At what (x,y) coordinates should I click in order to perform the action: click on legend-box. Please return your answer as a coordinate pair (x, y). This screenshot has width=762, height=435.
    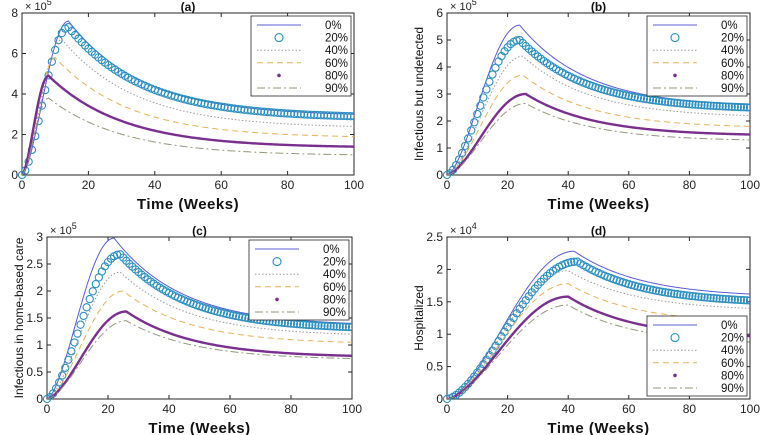
    Looking at the image, I should click on (299, 280).